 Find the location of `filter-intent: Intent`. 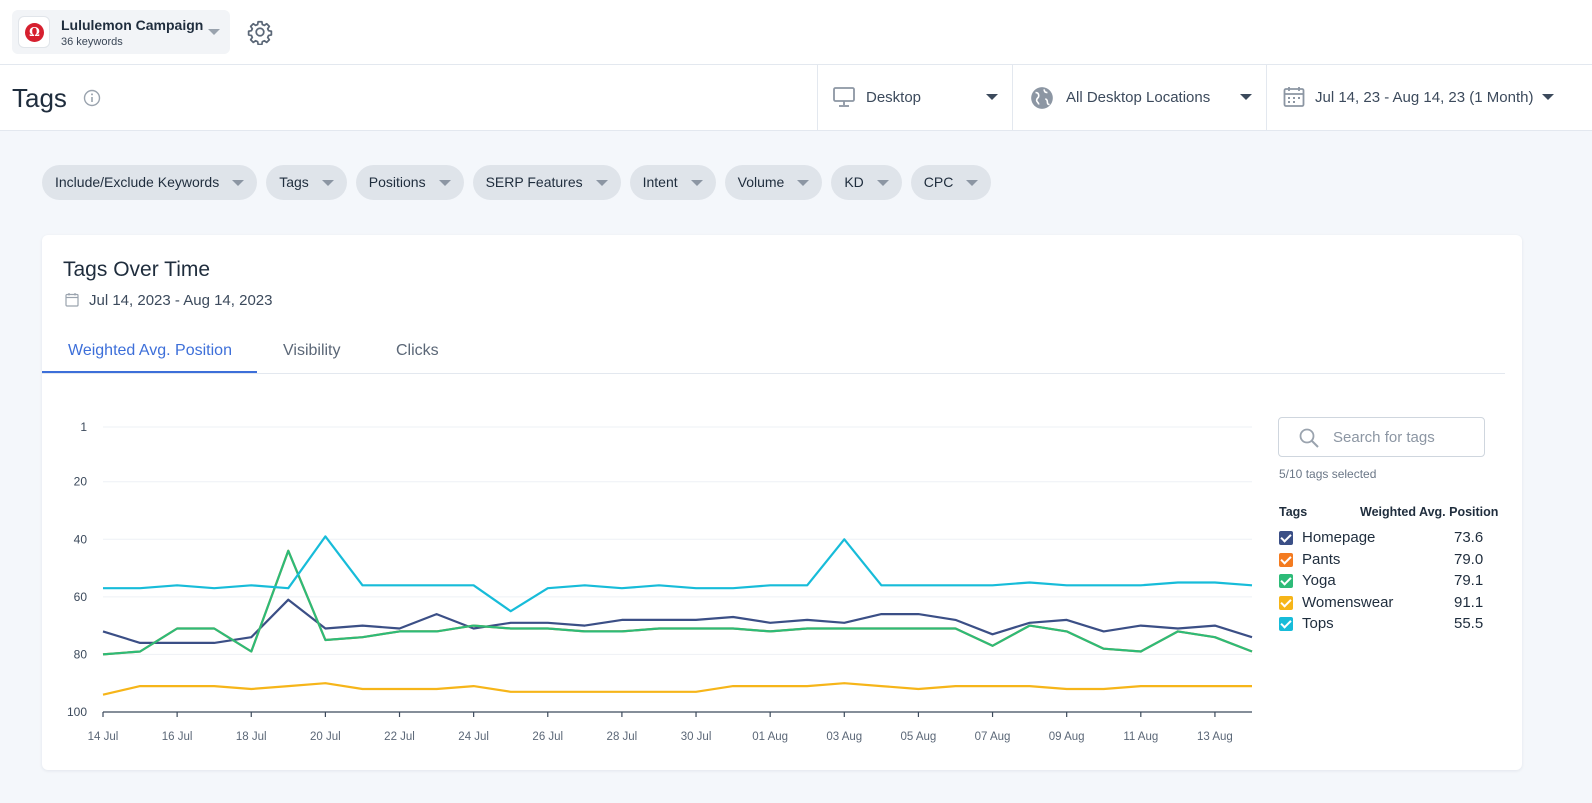

filter-intent: Intent is located at coordinates (672, 182).